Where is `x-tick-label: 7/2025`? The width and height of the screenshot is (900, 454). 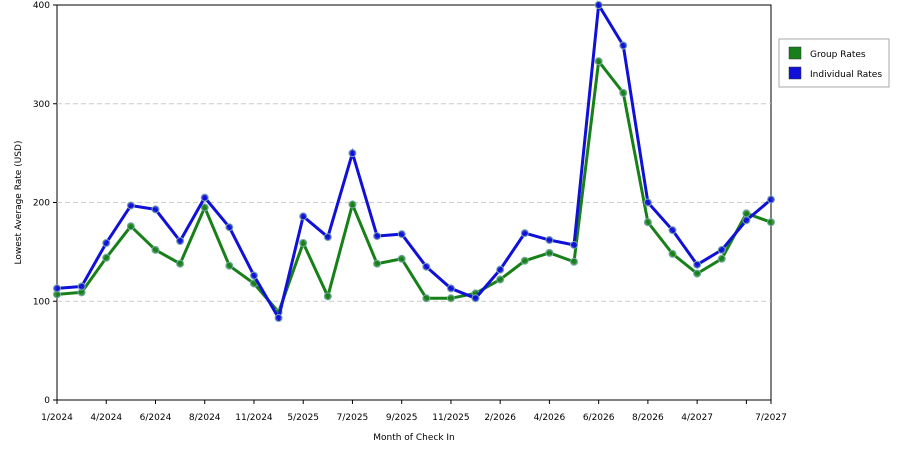 x-tick-label: 7/2025 is located at coordinates (353, 418).